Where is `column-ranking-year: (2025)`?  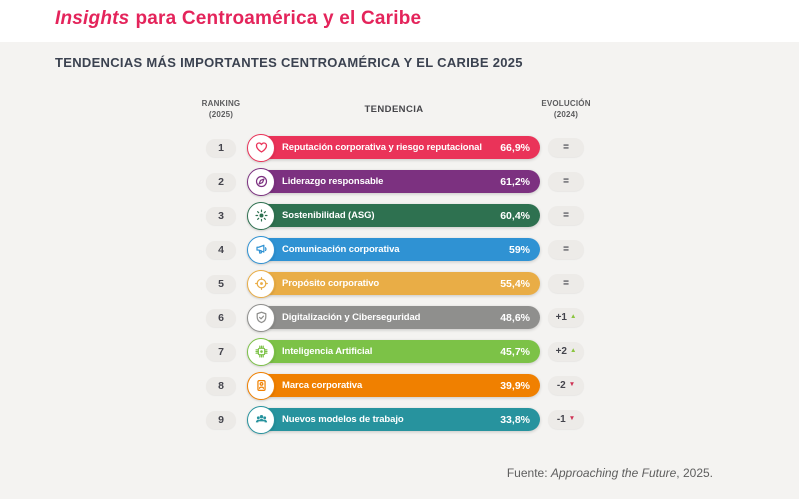
column-ranking-year: (2025) is located at coordinates (221, 114).